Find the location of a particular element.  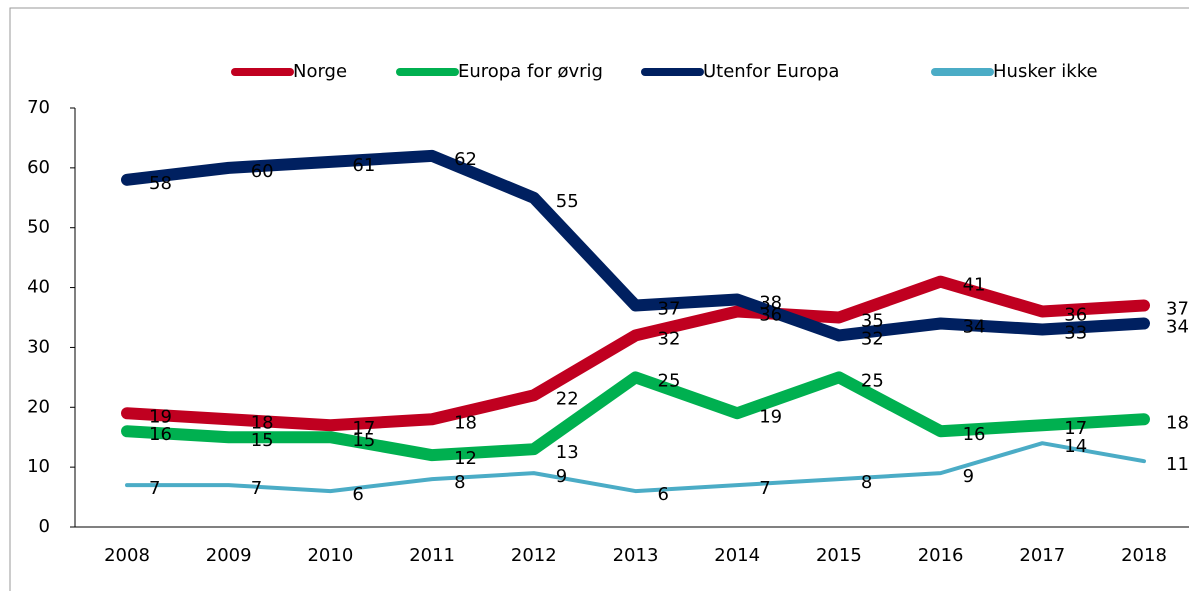

data-label: 35 is located at coordinates (872, 321).